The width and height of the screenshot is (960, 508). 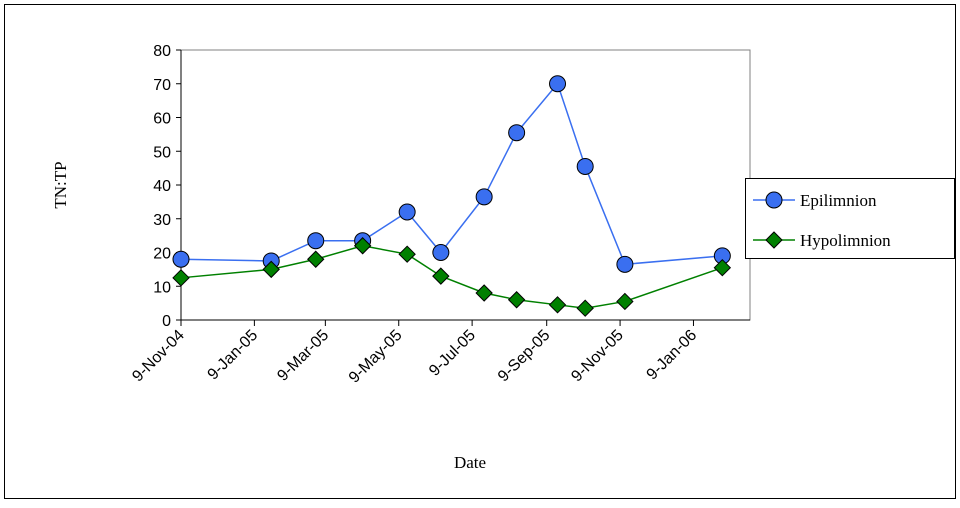 I want to click on y-tick-label: 10, so click(x=162, y=287).